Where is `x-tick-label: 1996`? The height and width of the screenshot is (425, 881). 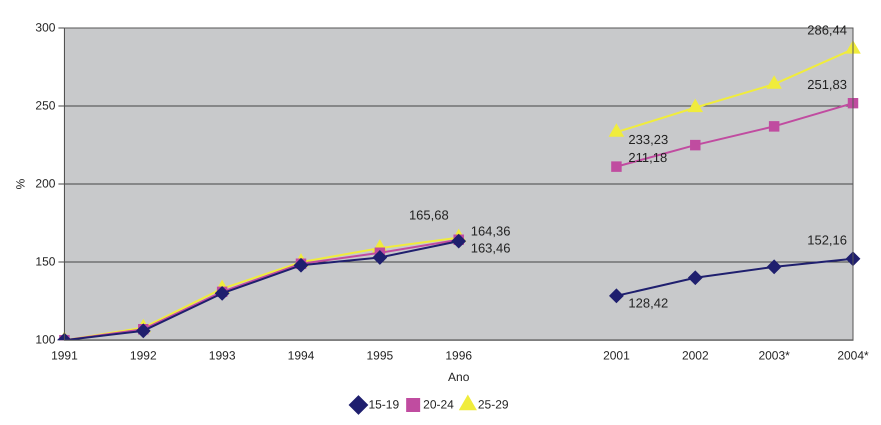 x-tick-label: 1996 is located at coordinates (458, 355).